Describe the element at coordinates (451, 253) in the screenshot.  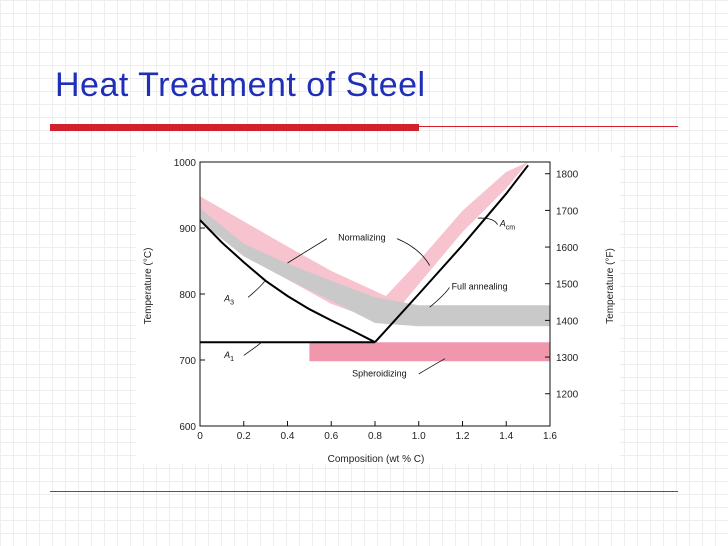
I see `line-acm` at that location.